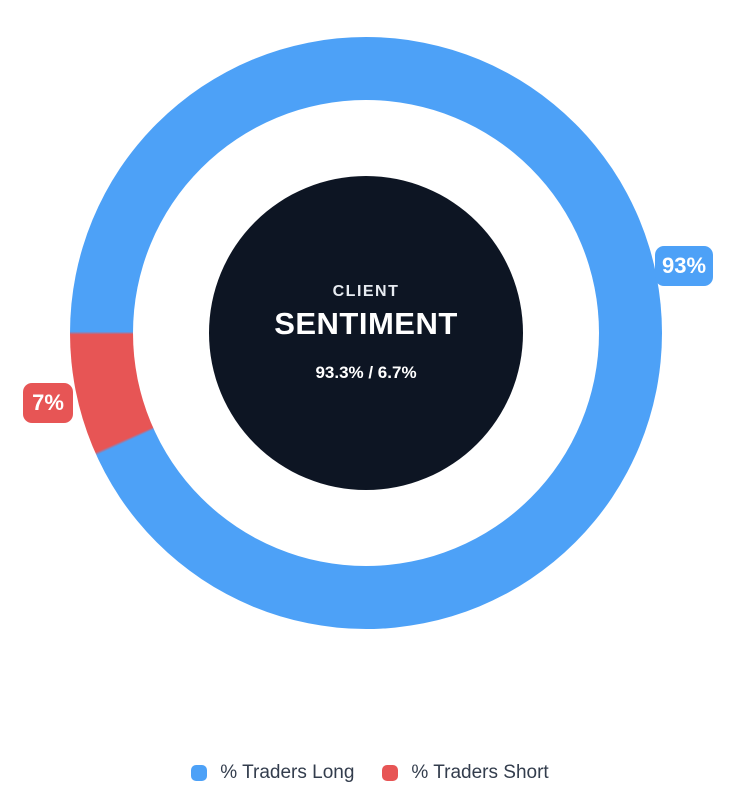  Describe the element at coordinates (480, 772) in the screenshot. I see `legend-label-short: % Traders Short` at that location.